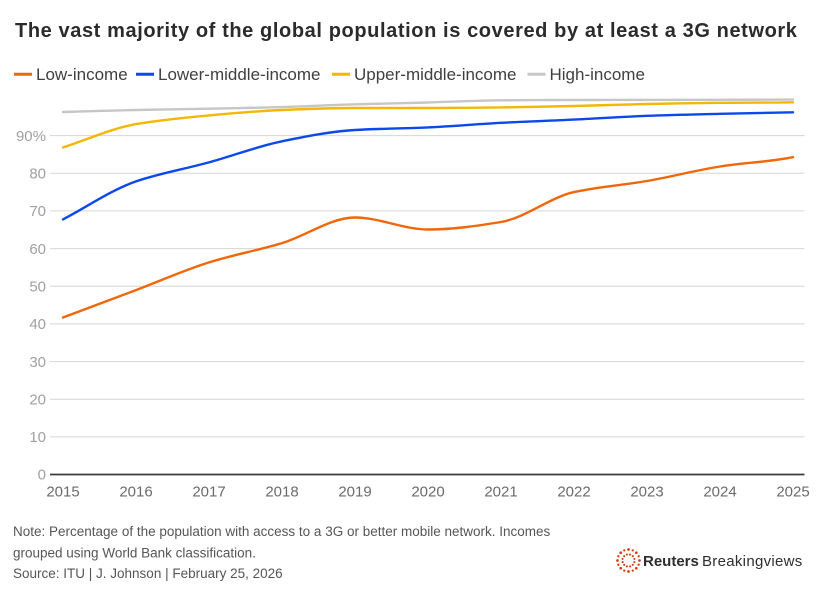  What do you see at coordinates (135, 492) in the screenshot?
I see `svg-text: 2016` at bounding box center [135, 492].